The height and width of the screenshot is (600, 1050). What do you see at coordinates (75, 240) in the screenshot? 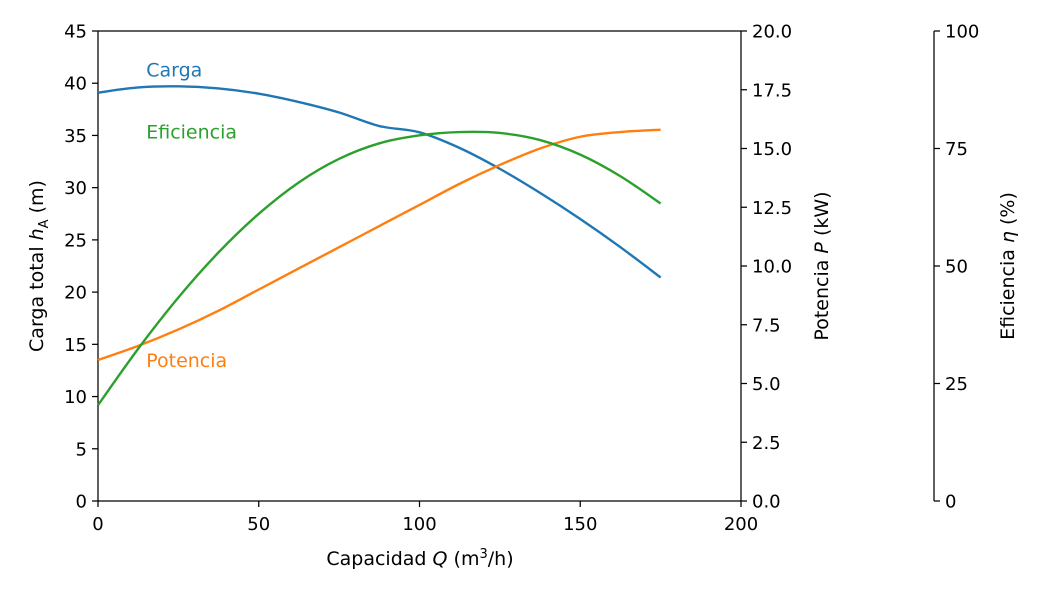
I see `left-axis-tick-label: 25` at bounding box center [75, 240].